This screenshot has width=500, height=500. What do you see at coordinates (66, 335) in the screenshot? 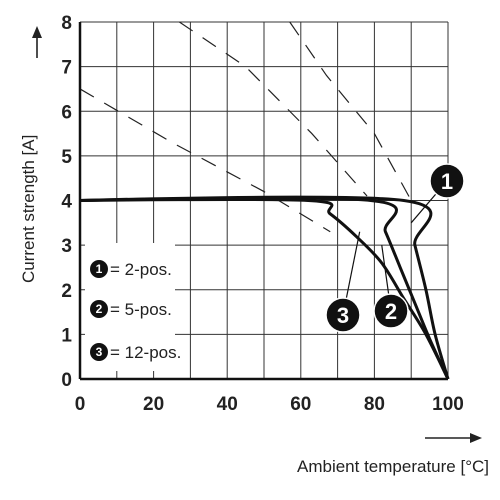
I see `y-tick-label: 1` at bounding box center [66, 335].